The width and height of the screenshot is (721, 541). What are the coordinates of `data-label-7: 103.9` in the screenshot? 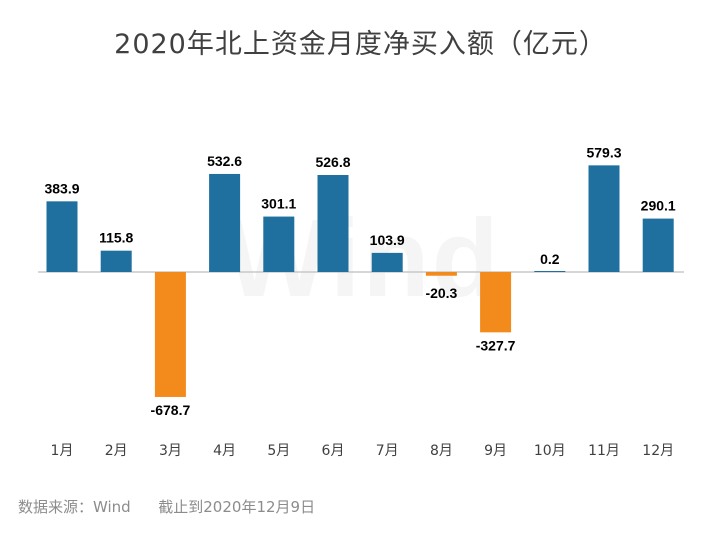 It's located at (387, 240).